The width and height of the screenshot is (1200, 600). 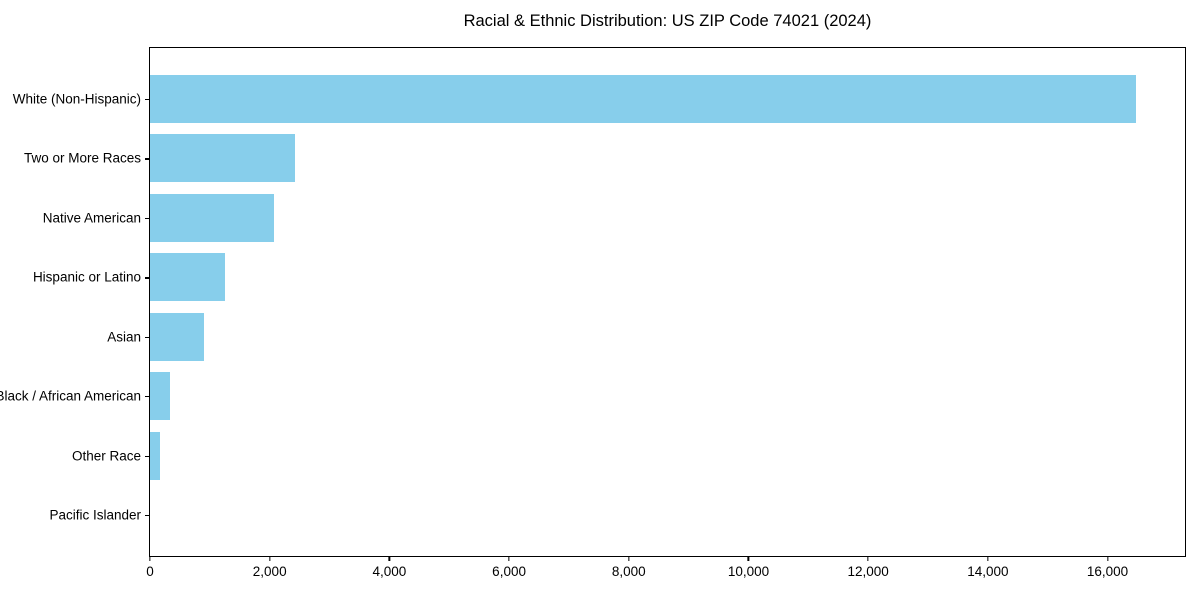 I want to click on bar-row: Two or More Races, so click(x=604, y=158).